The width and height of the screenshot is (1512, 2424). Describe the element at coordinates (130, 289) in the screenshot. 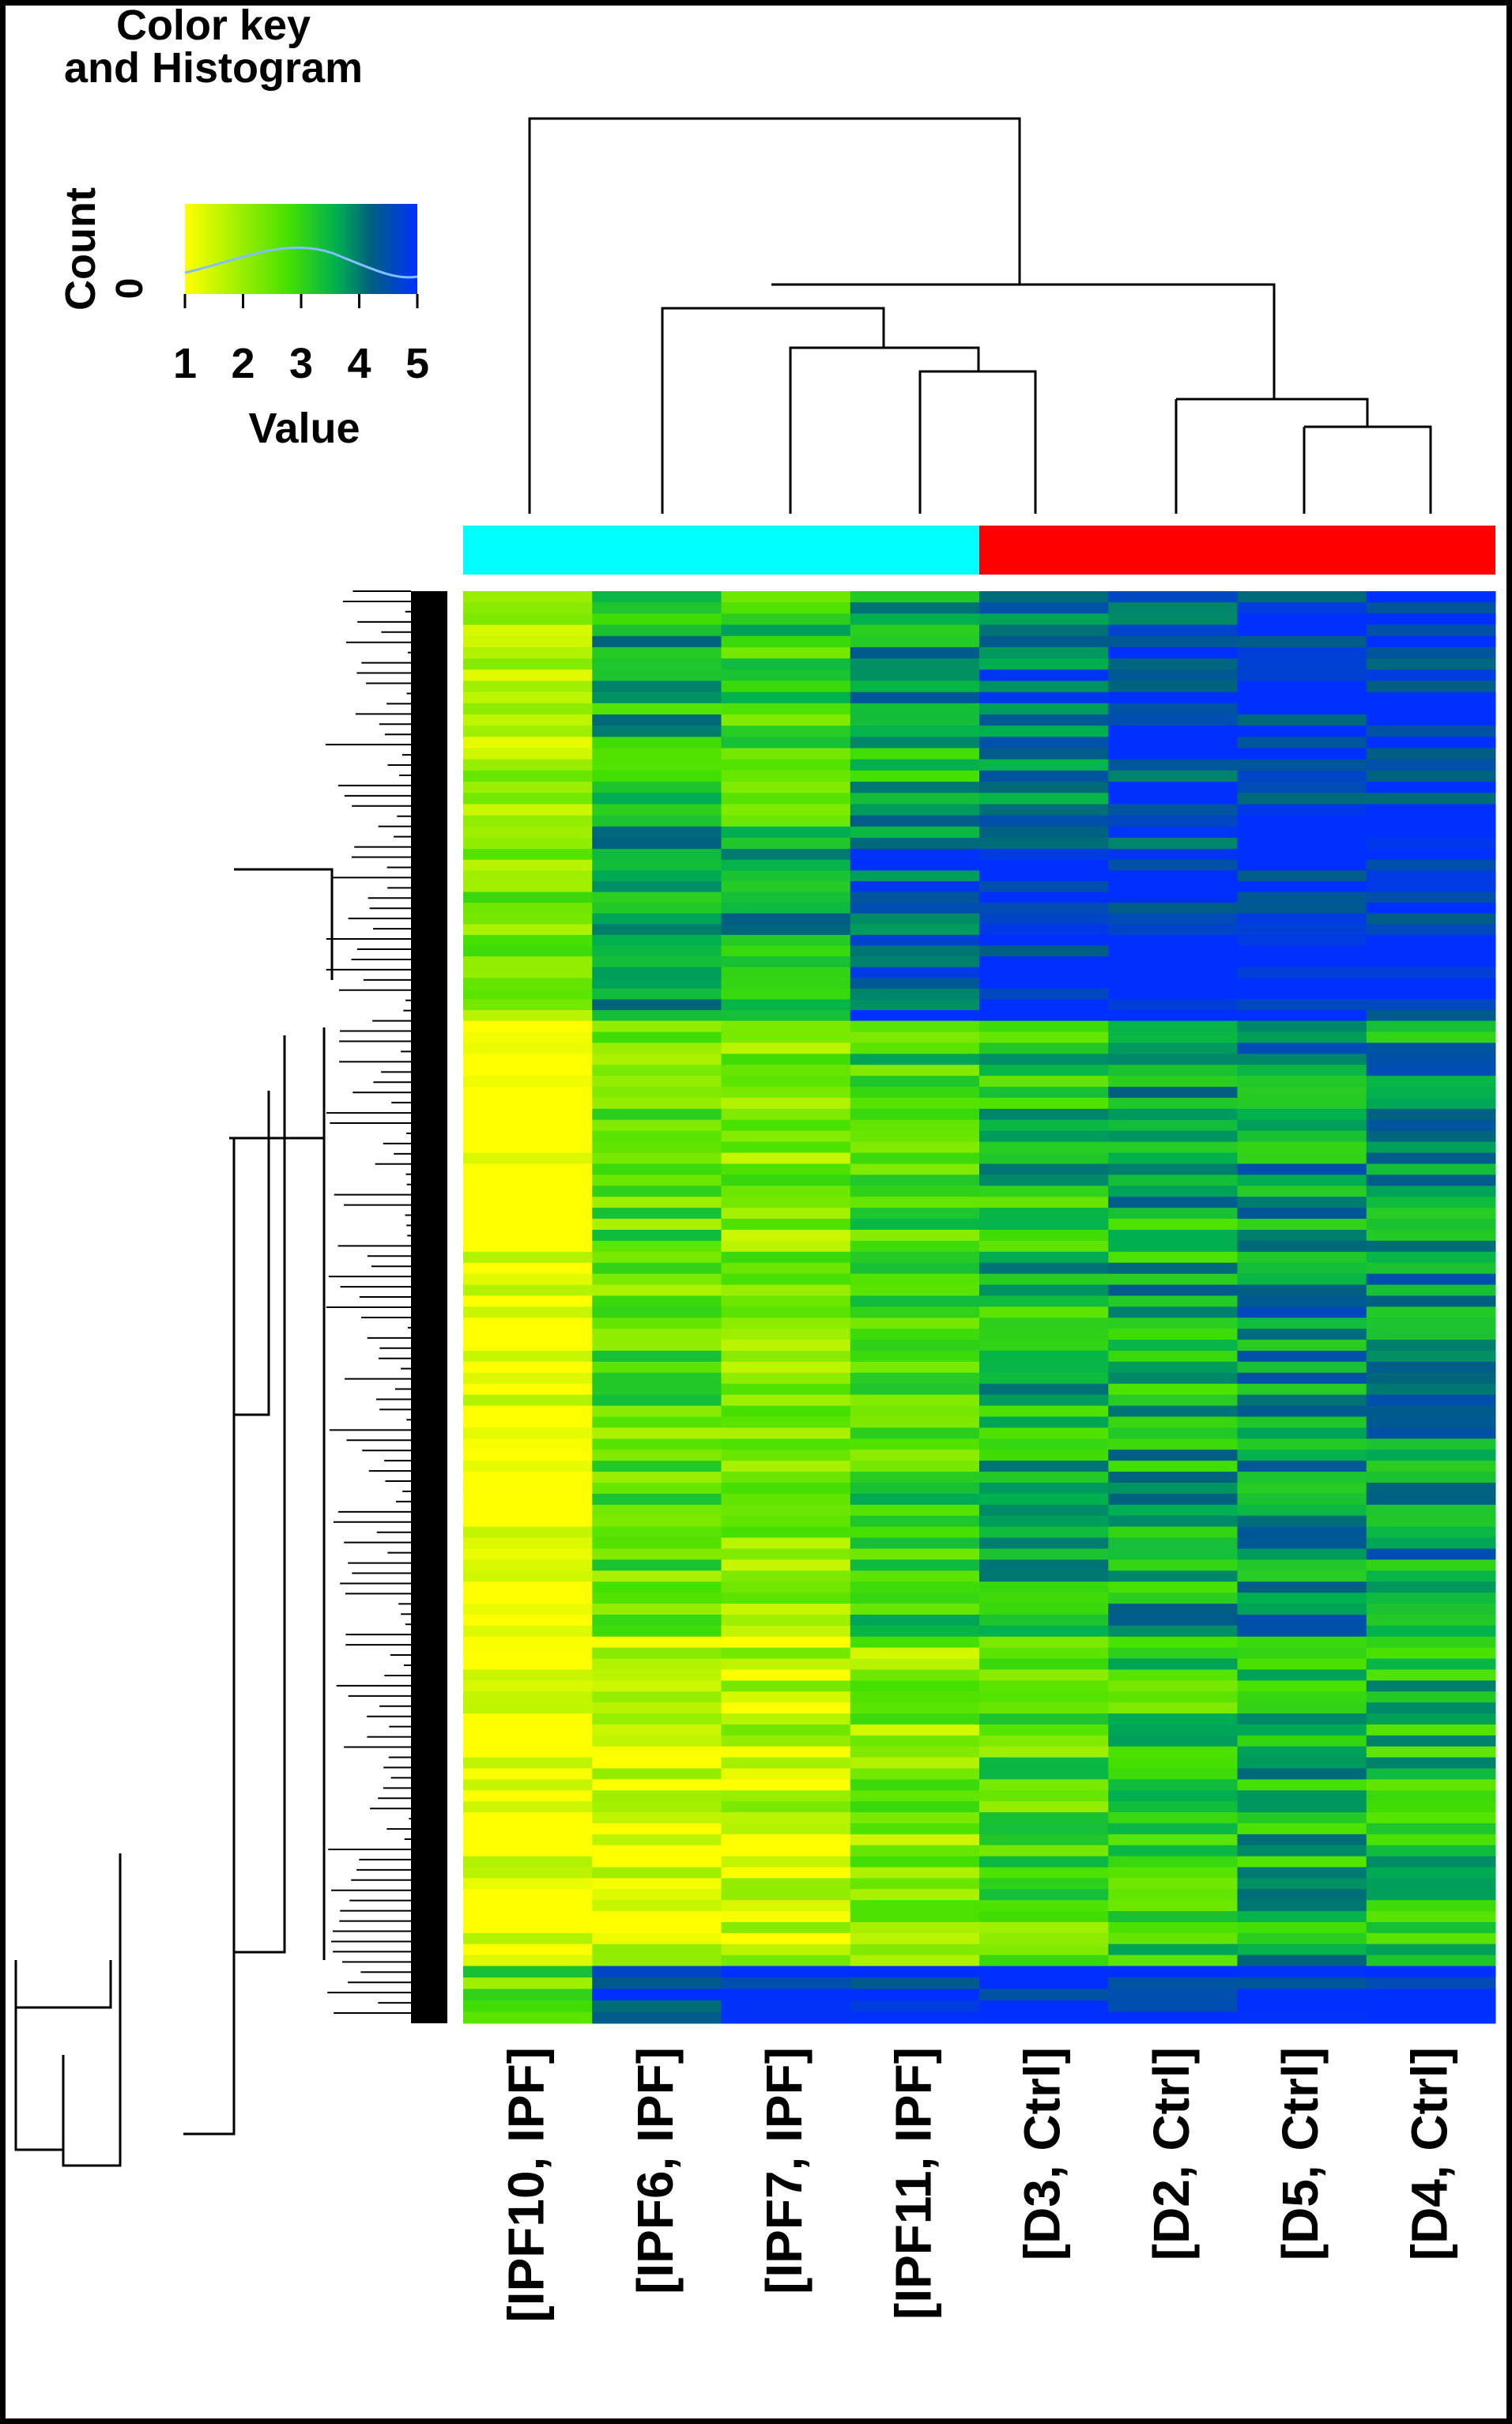

I see `color-key-y-tick: 0` at that location.